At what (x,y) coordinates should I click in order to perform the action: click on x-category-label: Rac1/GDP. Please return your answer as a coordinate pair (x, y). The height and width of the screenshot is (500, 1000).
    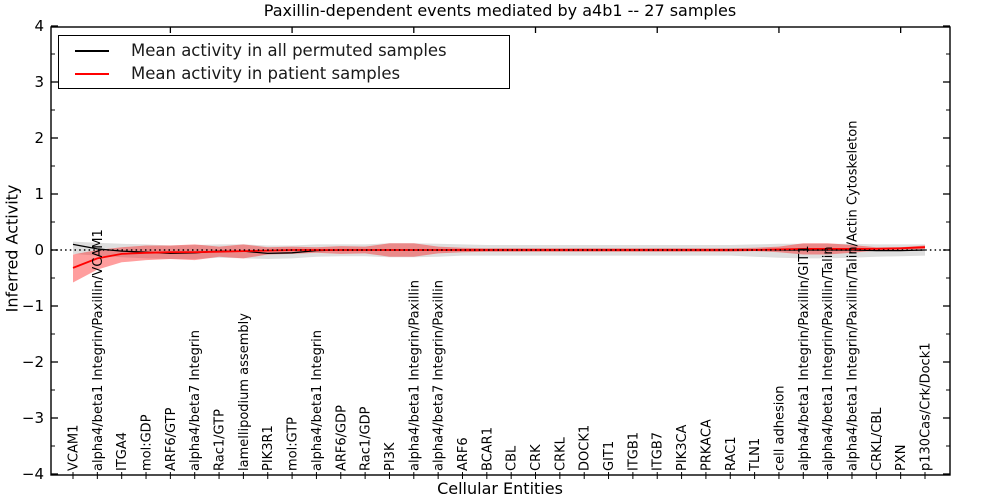
    Looking at the image, I should click on (366, 438).